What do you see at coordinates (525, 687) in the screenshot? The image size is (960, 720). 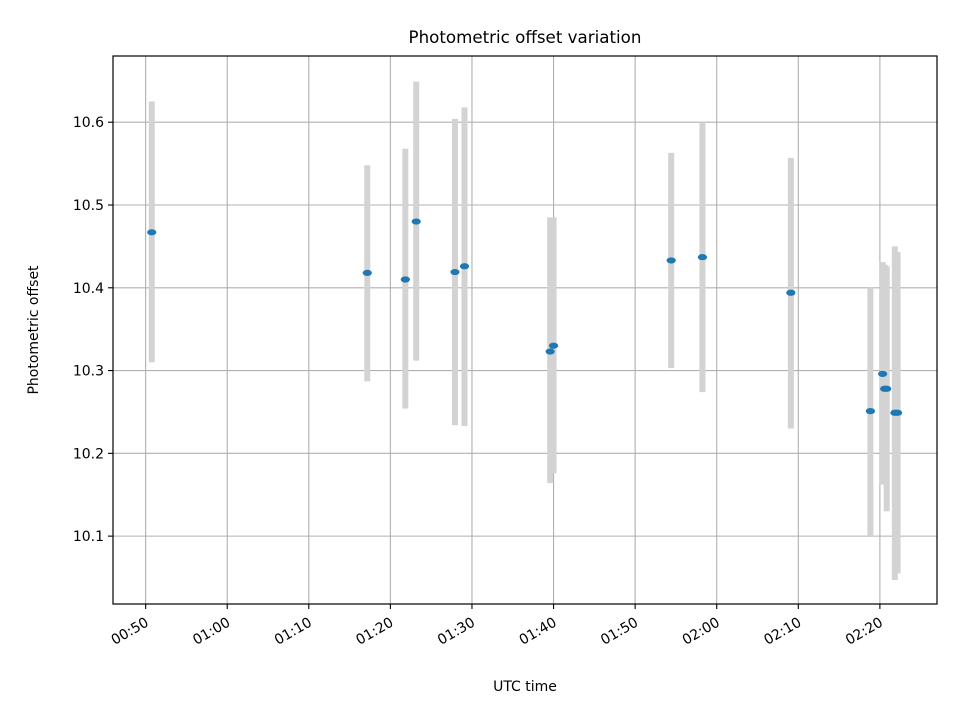 I see `x-axis-label: UTC time` at bounding box center [525, 687].